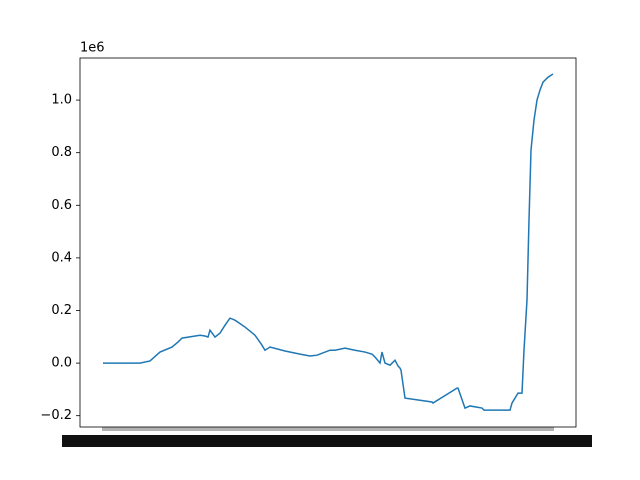  I want to click on y-tick-label: 0.6, so click(61, 205).